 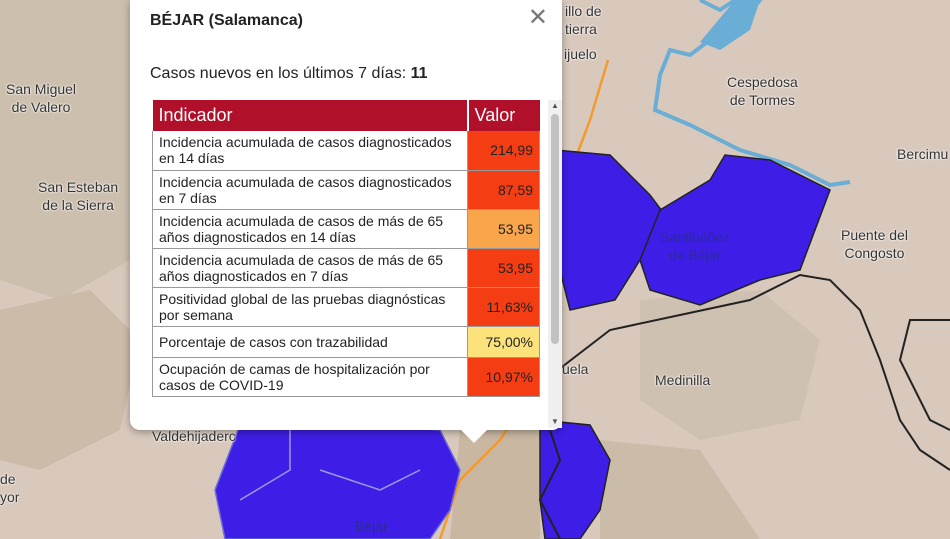 What do you see at coordinates (537, 17) in the screenshot?
I see `close-icon: ✕` at bounding box center [537, 17].